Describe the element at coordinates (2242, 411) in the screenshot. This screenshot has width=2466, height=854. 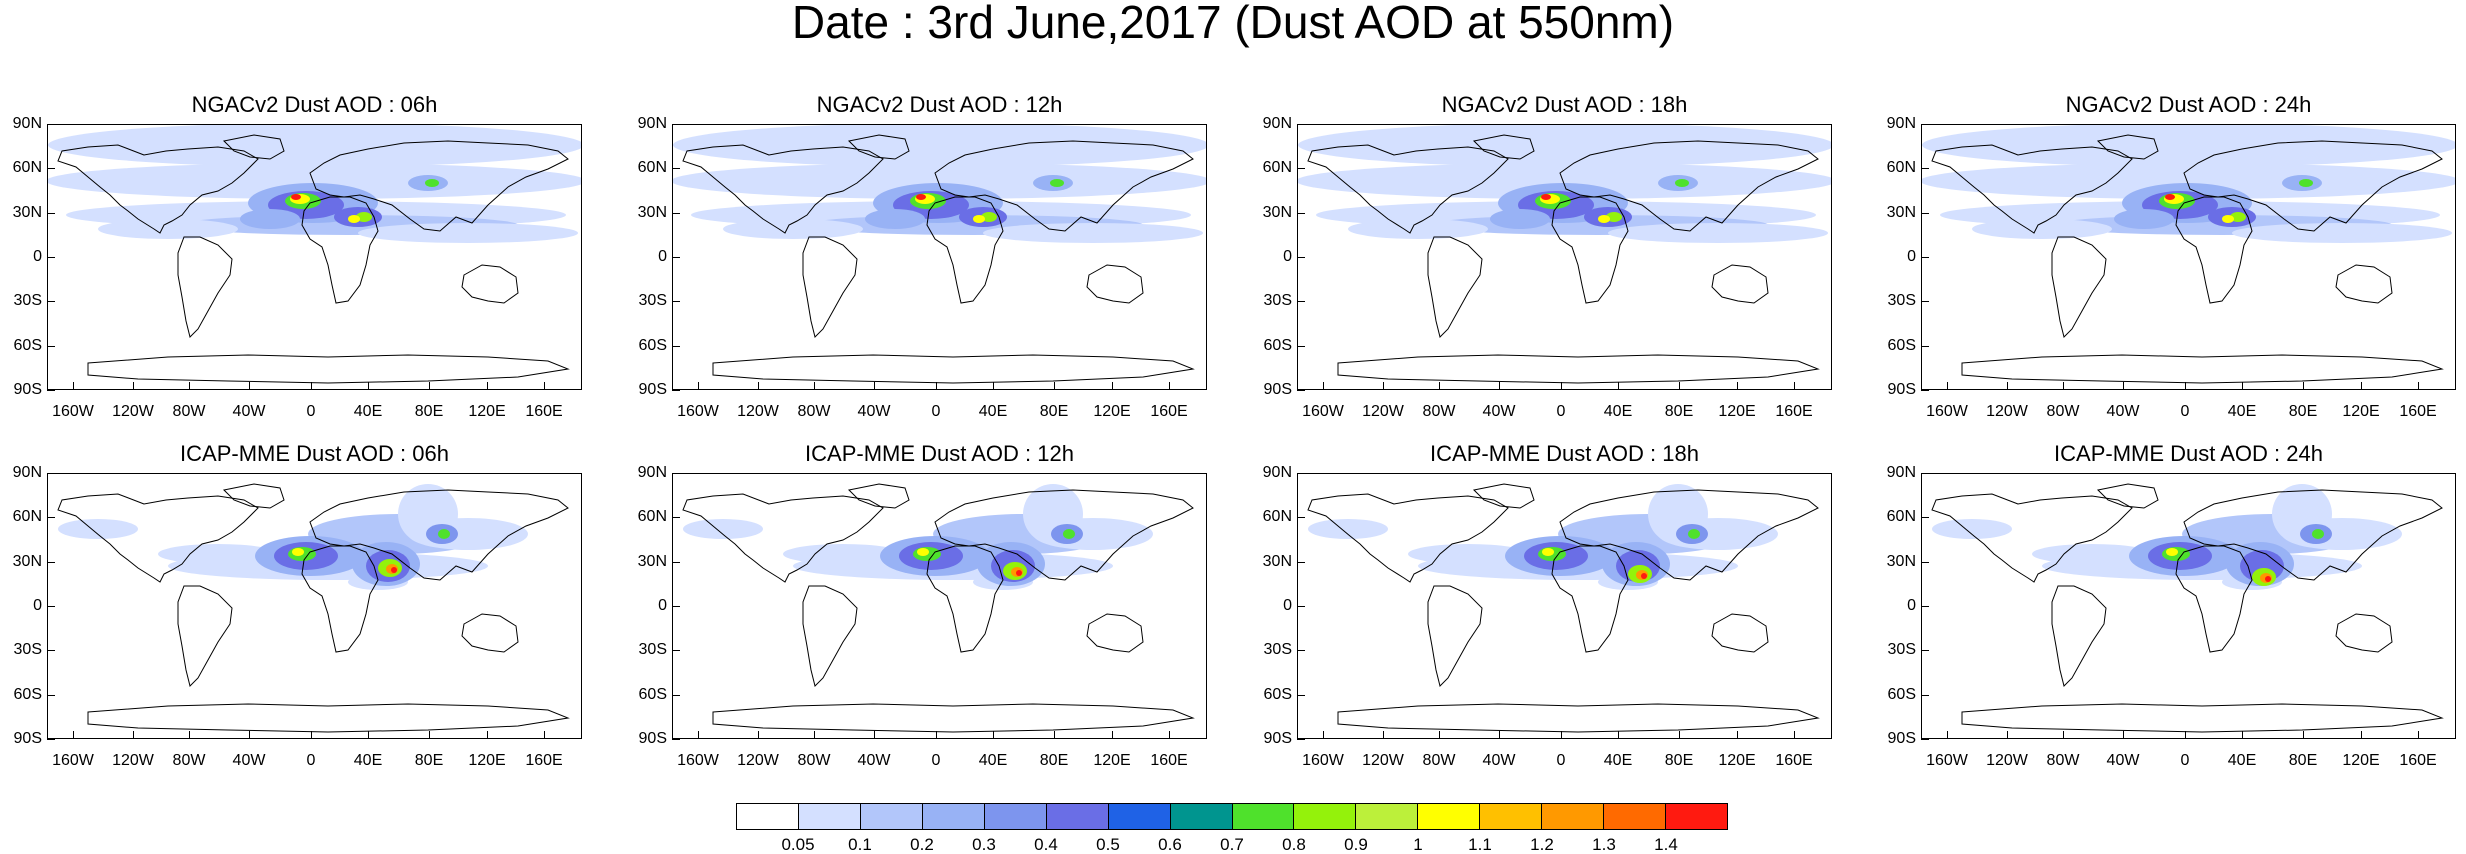
I see `longitude-label: 40E` at that location.